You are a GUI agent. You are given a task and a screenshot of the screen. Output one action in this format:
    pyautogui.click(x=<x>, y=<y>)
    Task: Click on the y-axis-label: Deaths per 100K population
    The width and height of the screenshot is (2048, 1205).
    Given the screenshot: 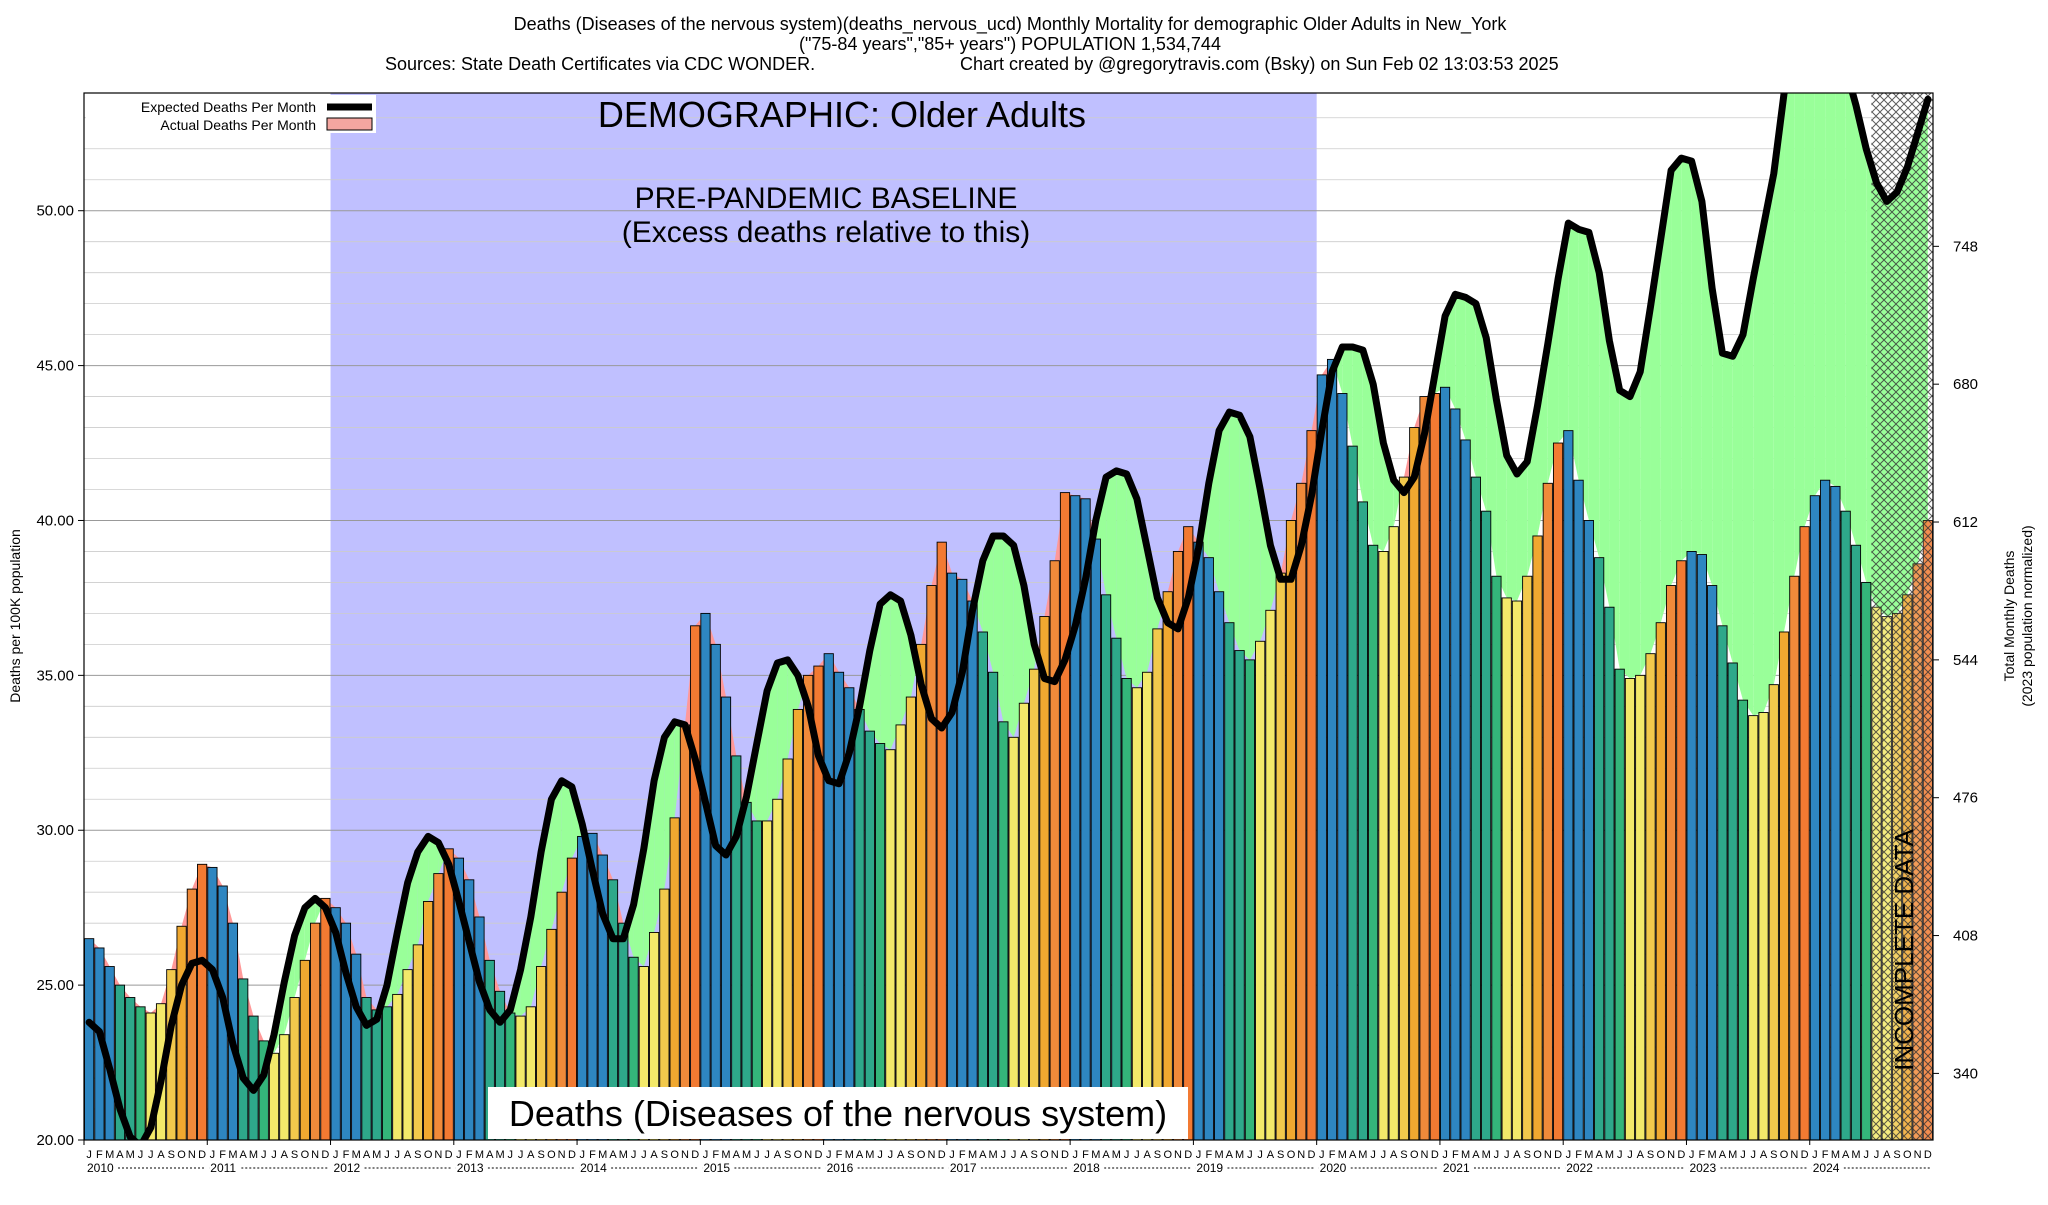 What is the action you would take?
    pyautogui.click(x=15, y=616)
    